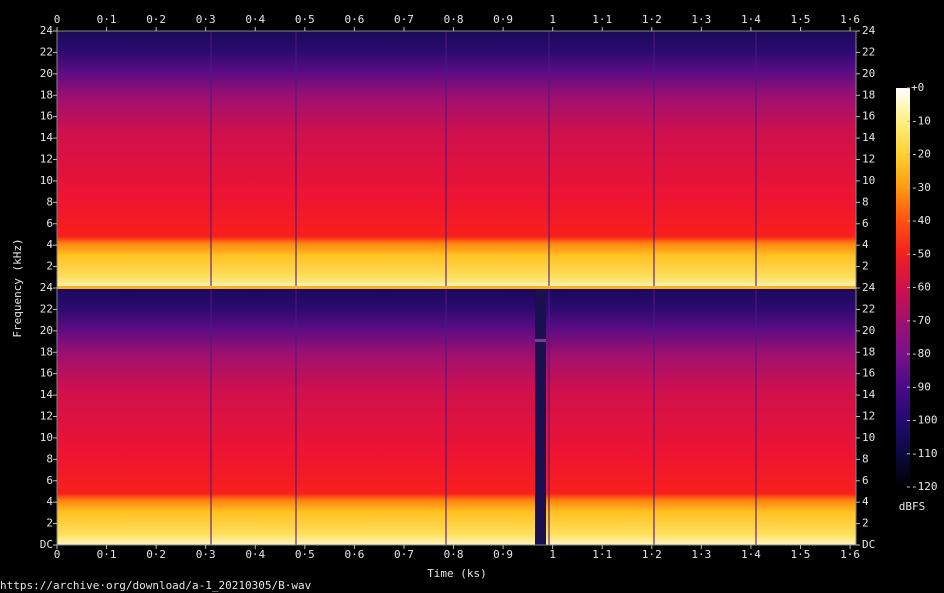 The image size is (944, 593). What do you see at coordinates (921, 287) in the screenshot?
I see `colorbar-tick-label: -60` at bounding box center [921, 287].